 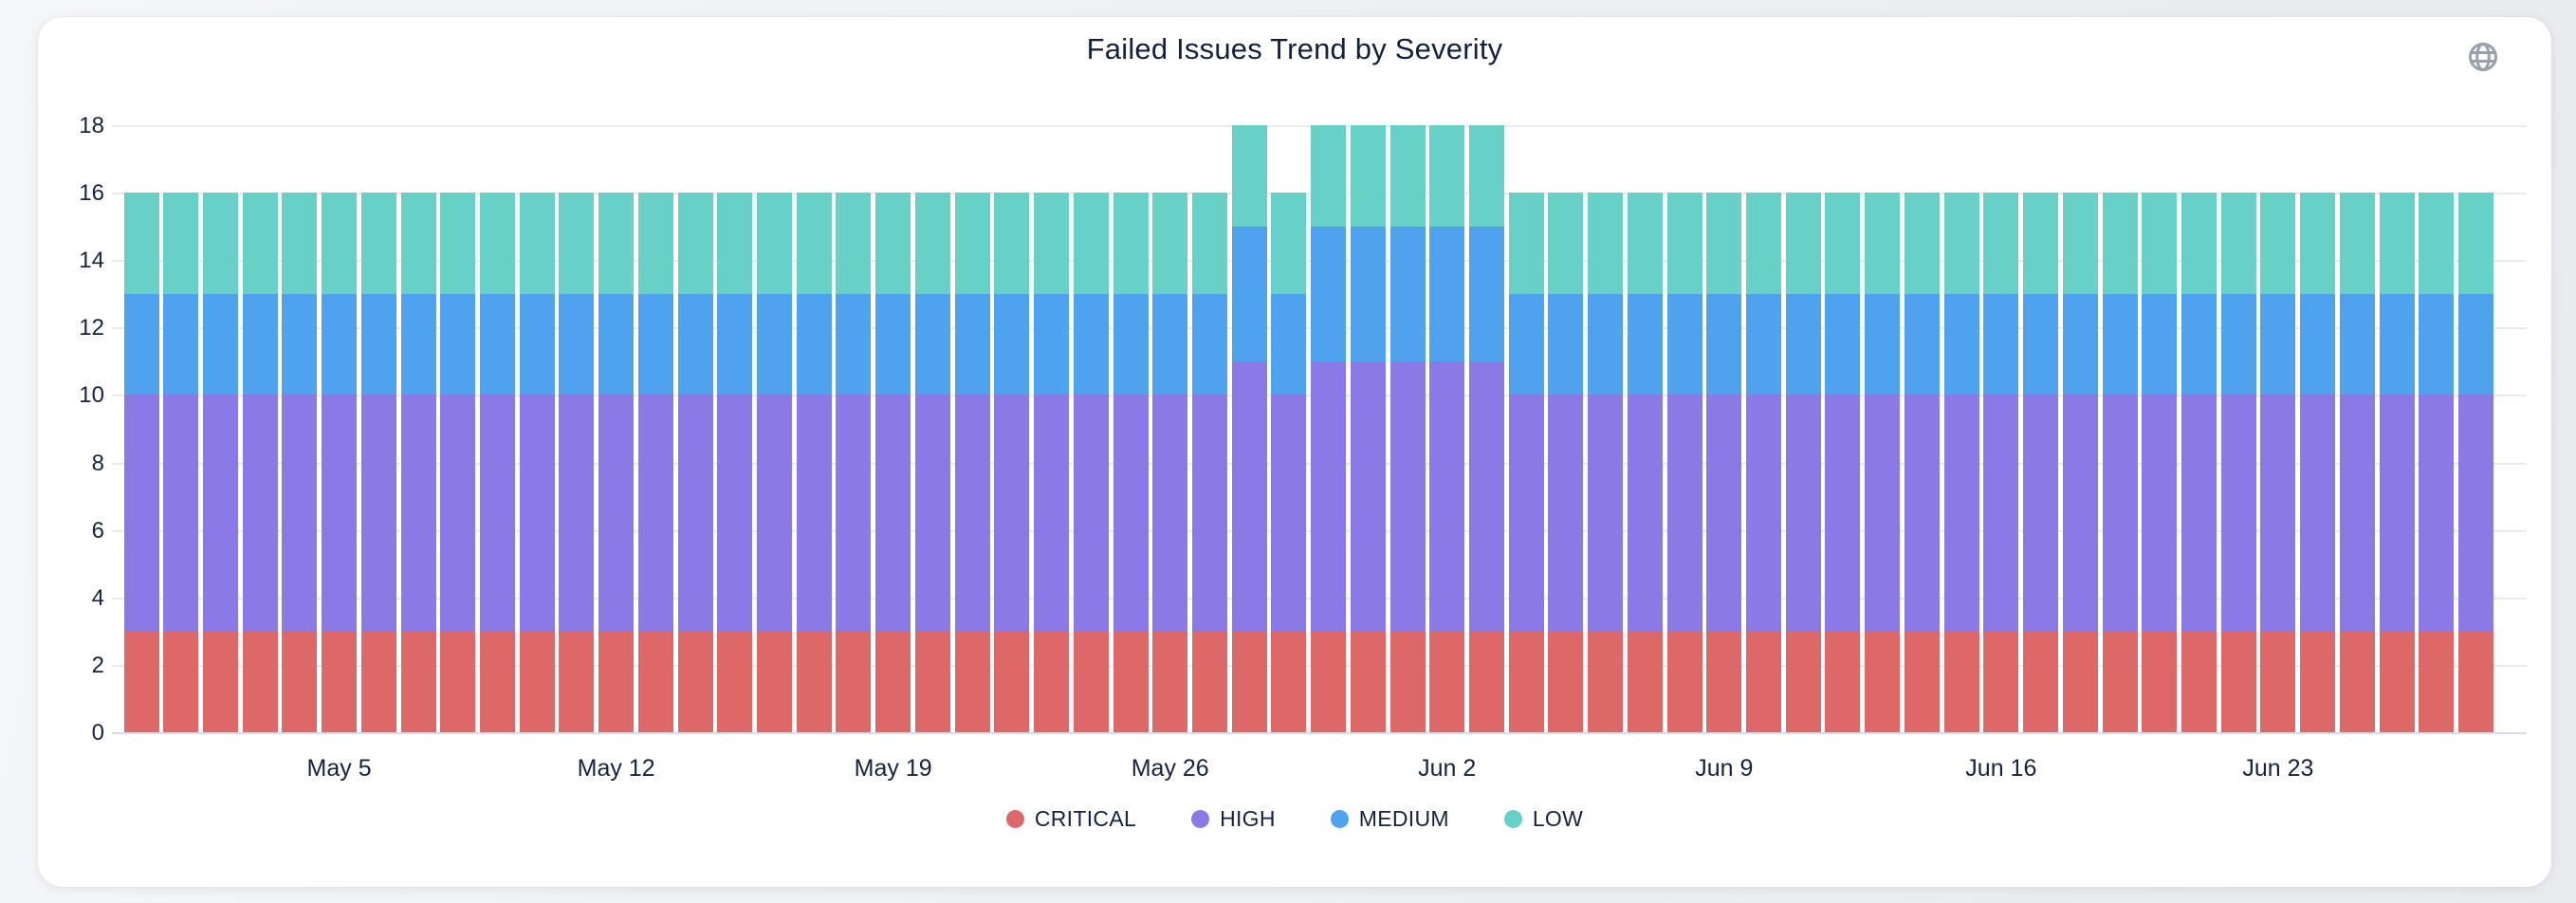 What do you see at coordinates (1389, 819) in the screenshot?
I see `legend-item-medium: MEDIUM` at bounding box center [1389, 819].